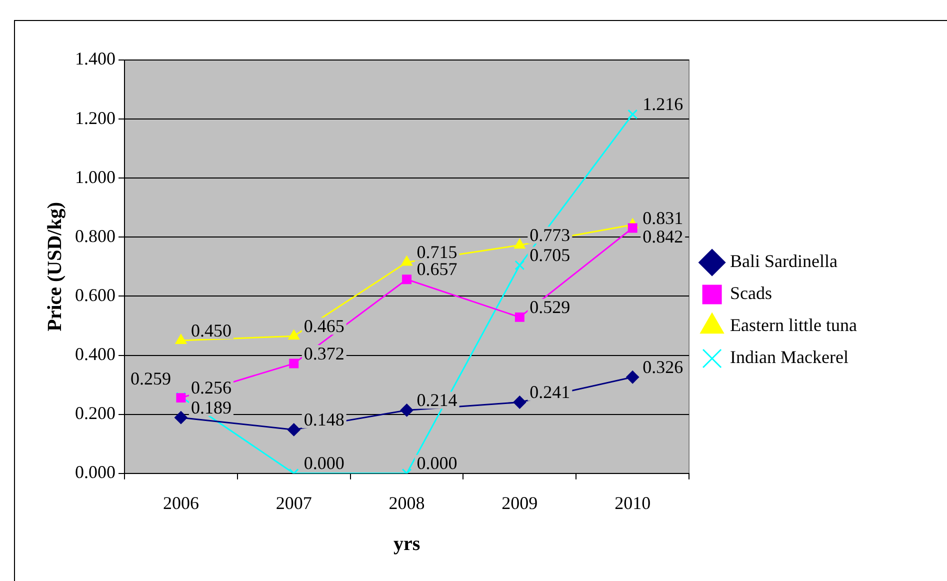  What do you see at coordinates (324, 326) in the screenshot?
I see `data-label: 0.465` at bounding box center [324, 326].